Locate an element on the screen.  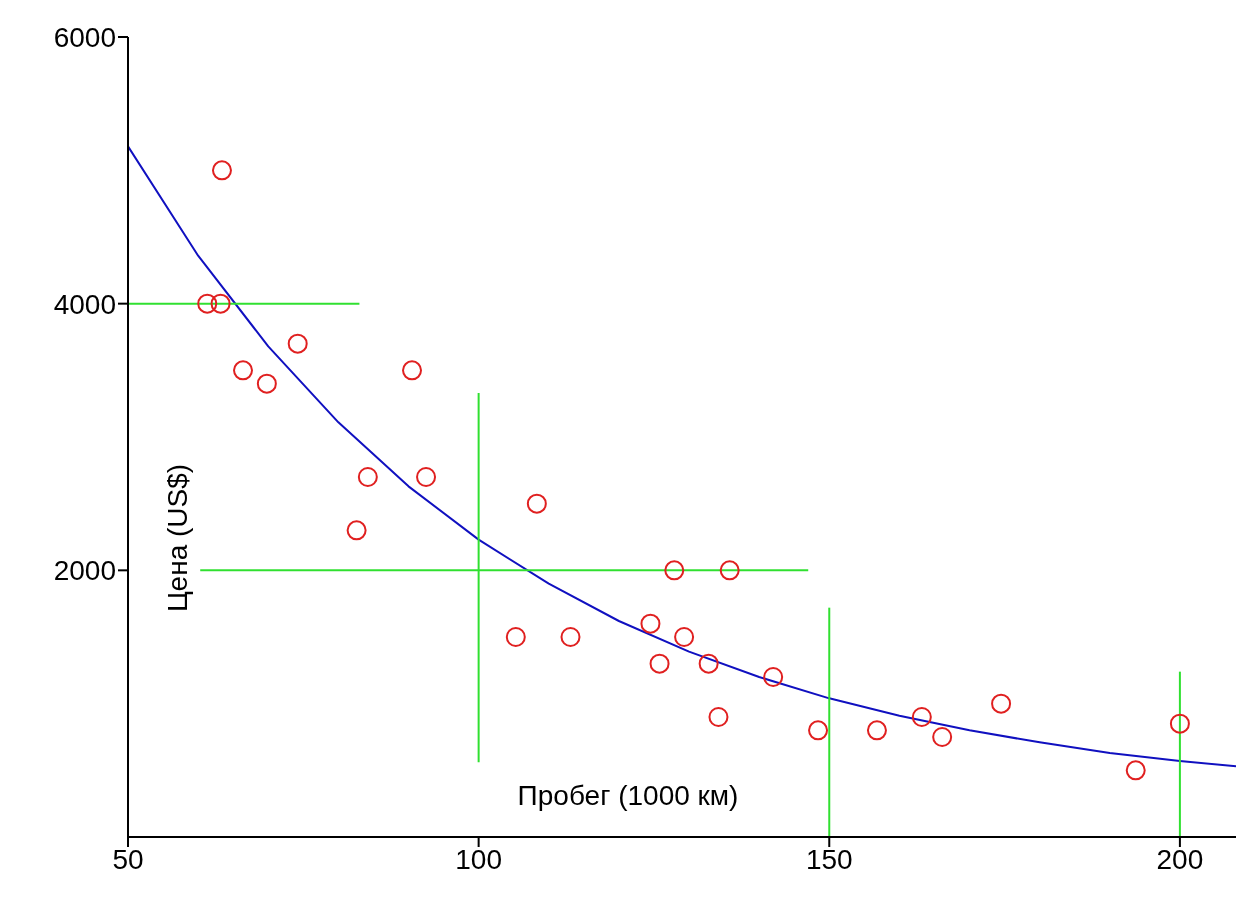
x-axis-title: Пробег (1000 км) is located at coordinates (628, 796).